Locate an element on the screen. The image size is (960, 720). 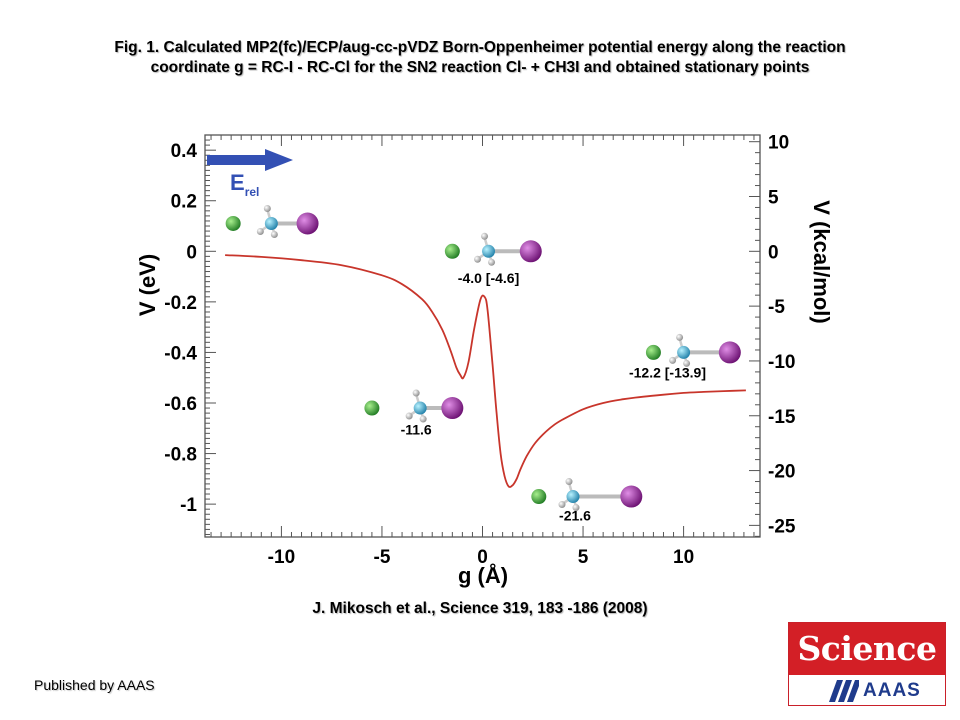
energy-label: -11.6 is located at coordinates (416, 430).